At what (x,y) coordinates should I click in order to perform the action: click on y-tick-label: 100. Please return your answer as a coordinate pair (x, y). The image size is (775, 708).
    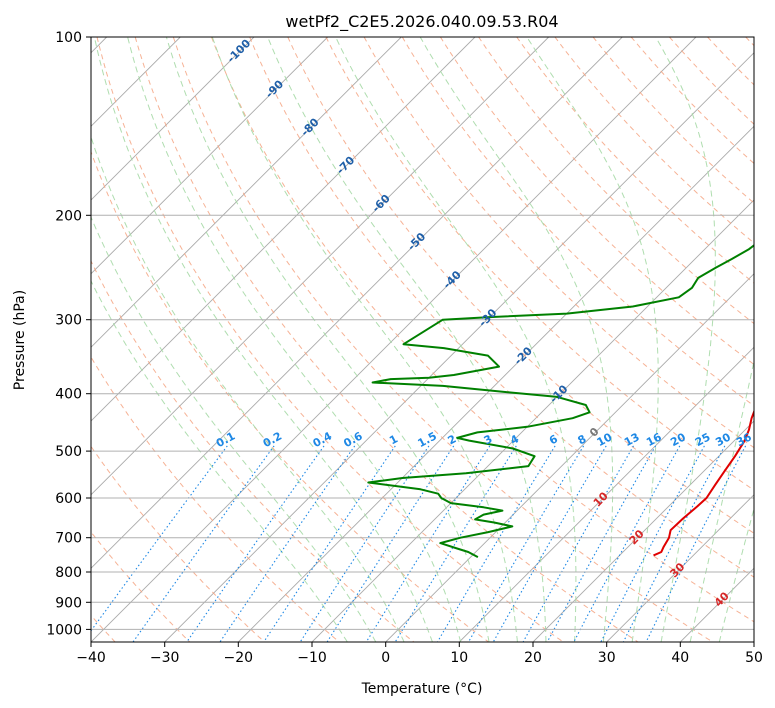
    Looking at the image, I should click on (68, 38).